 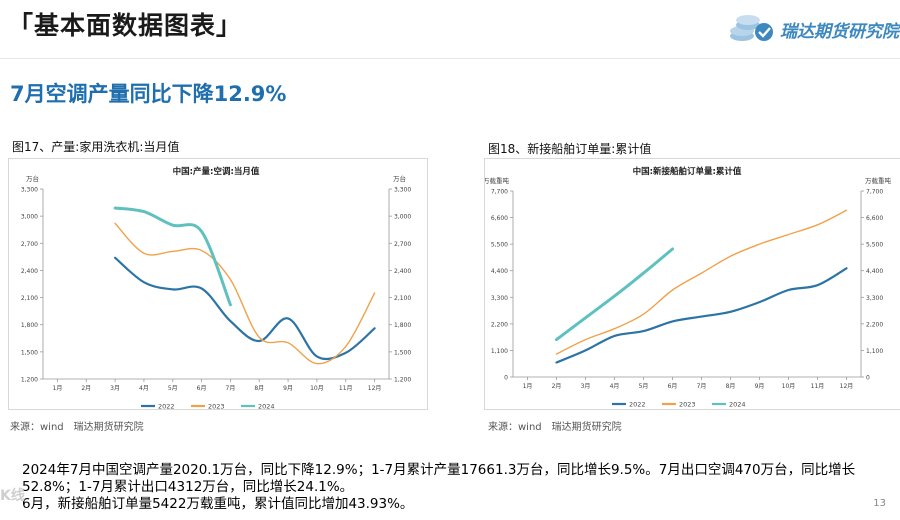 What do you see at coordinates (402, 271) in the screenshot?
I see `y-tick-label-right: 2,400` at bounding box center [402, 271].